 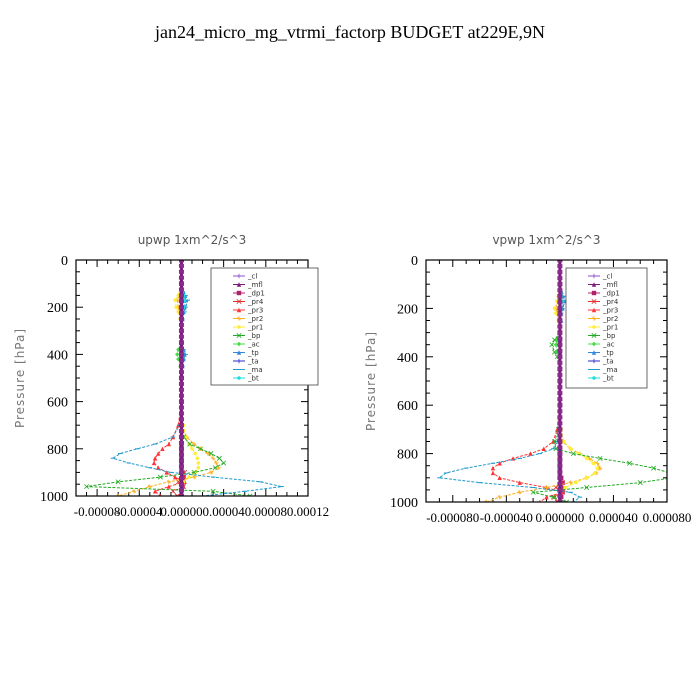 What do you see at coordinates (607, 277) in the screenshot?
I see `legend-label: _cl` at bounding box center [607, 277].